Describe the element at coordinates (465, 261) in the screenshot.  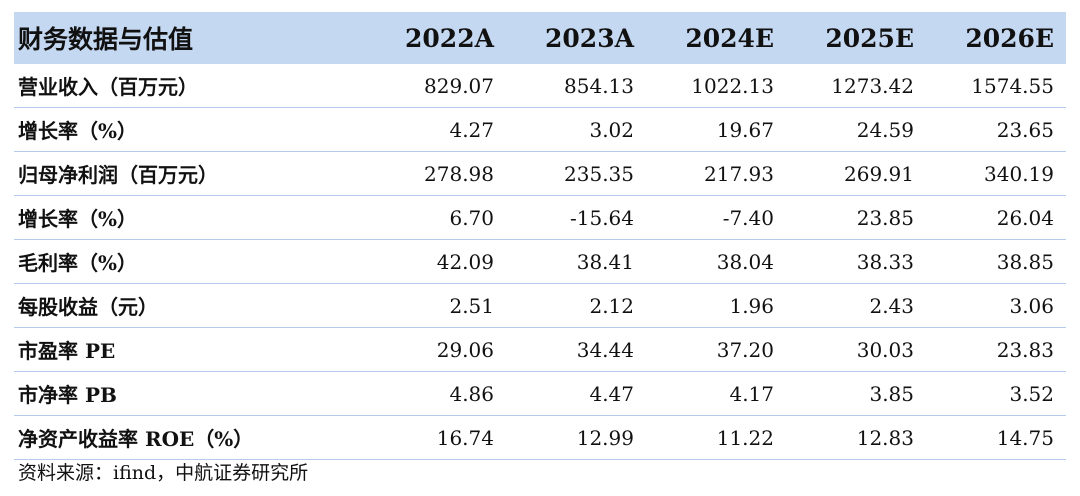
I see `table-cell: 42.09` at that location.